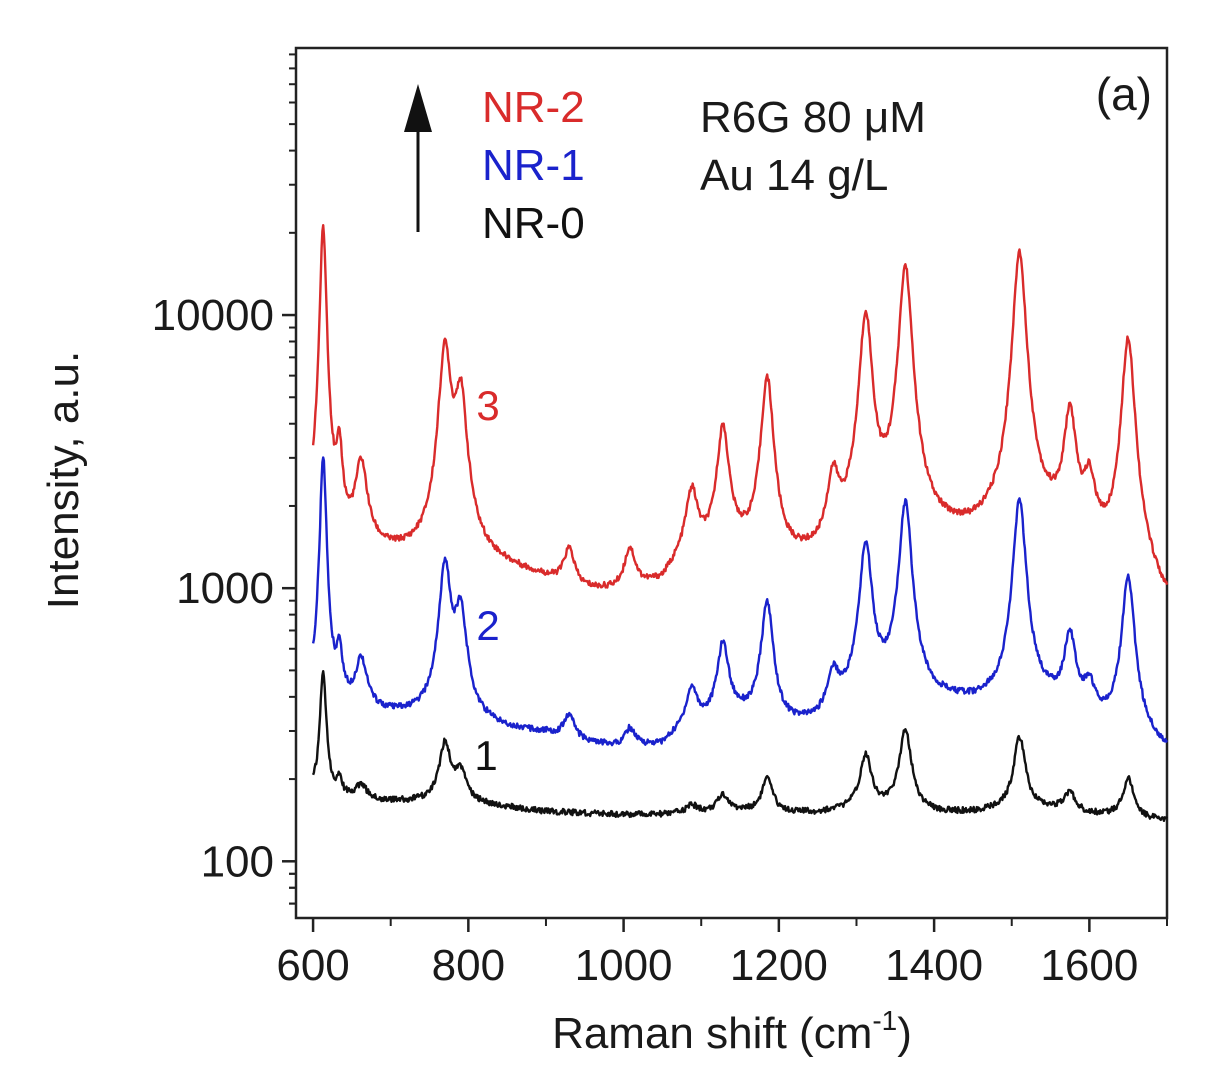 The image size is (1221, 1077). I want to click on x-tick-label: 600, so click(312, 965).